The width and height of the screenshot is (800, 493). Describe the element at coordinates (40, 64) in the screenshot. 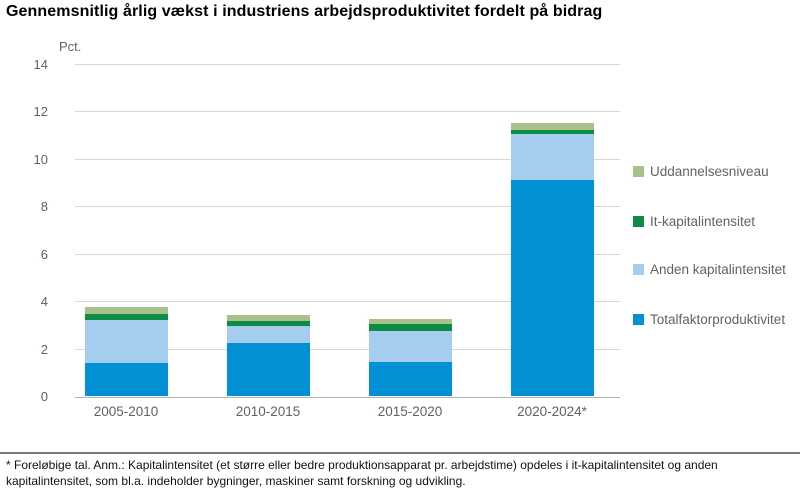

I see `y-tick-label-14: 14` at that location.